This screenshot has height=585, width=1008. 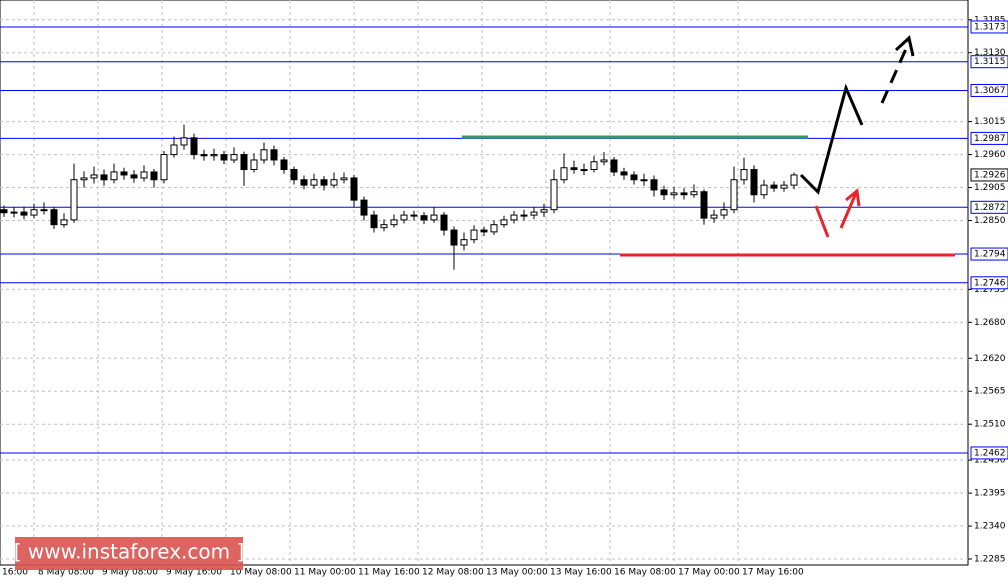 I want to click on y-tick-label: 1.2620, so click(x=990, y=359).